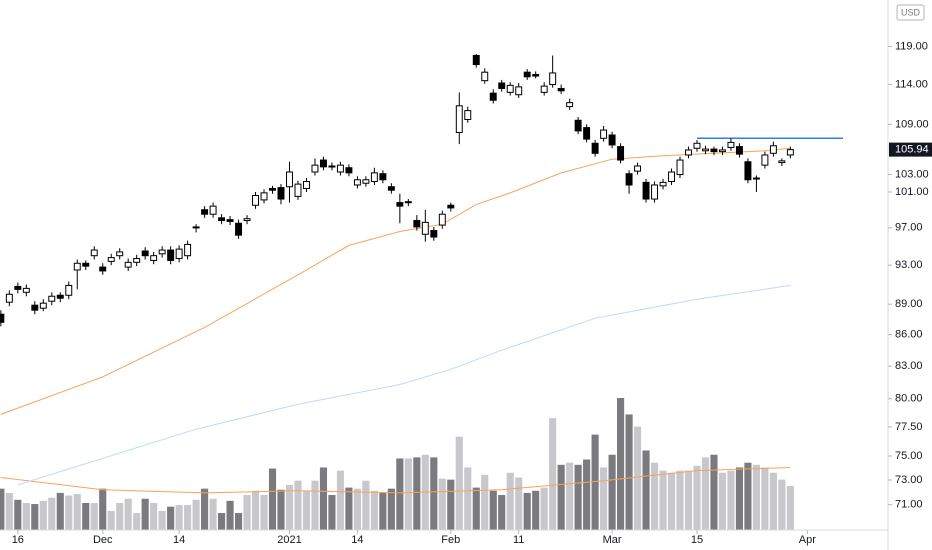 The image size is (932, 550). I want to click on currency-box, so click(910, 12).